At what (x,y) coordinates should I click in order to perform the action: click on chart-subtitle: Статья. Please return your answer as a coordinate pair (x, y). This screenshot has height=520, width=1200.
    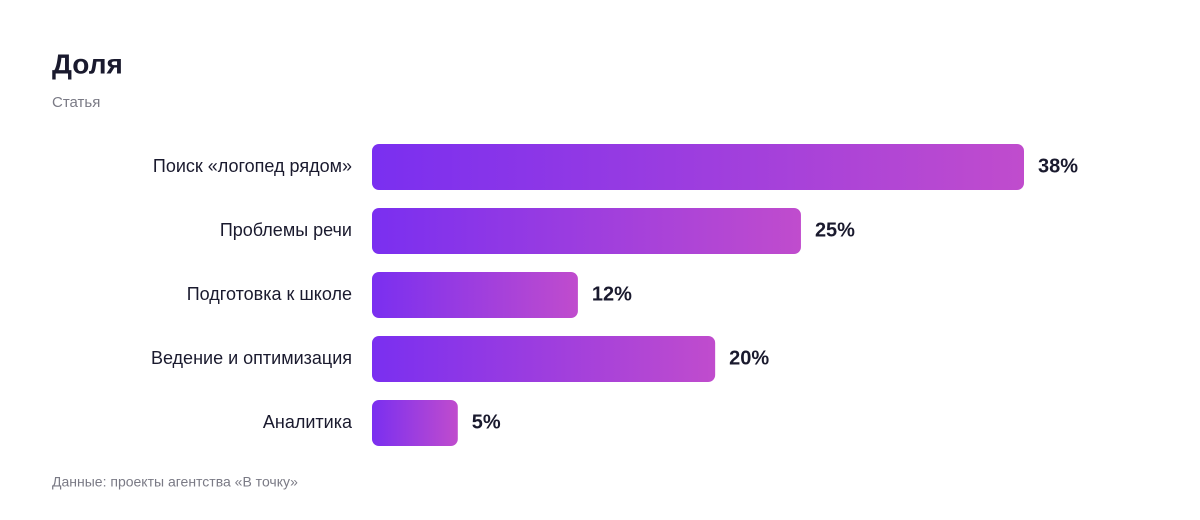
    Looking at the image, I should click on (76, 102).